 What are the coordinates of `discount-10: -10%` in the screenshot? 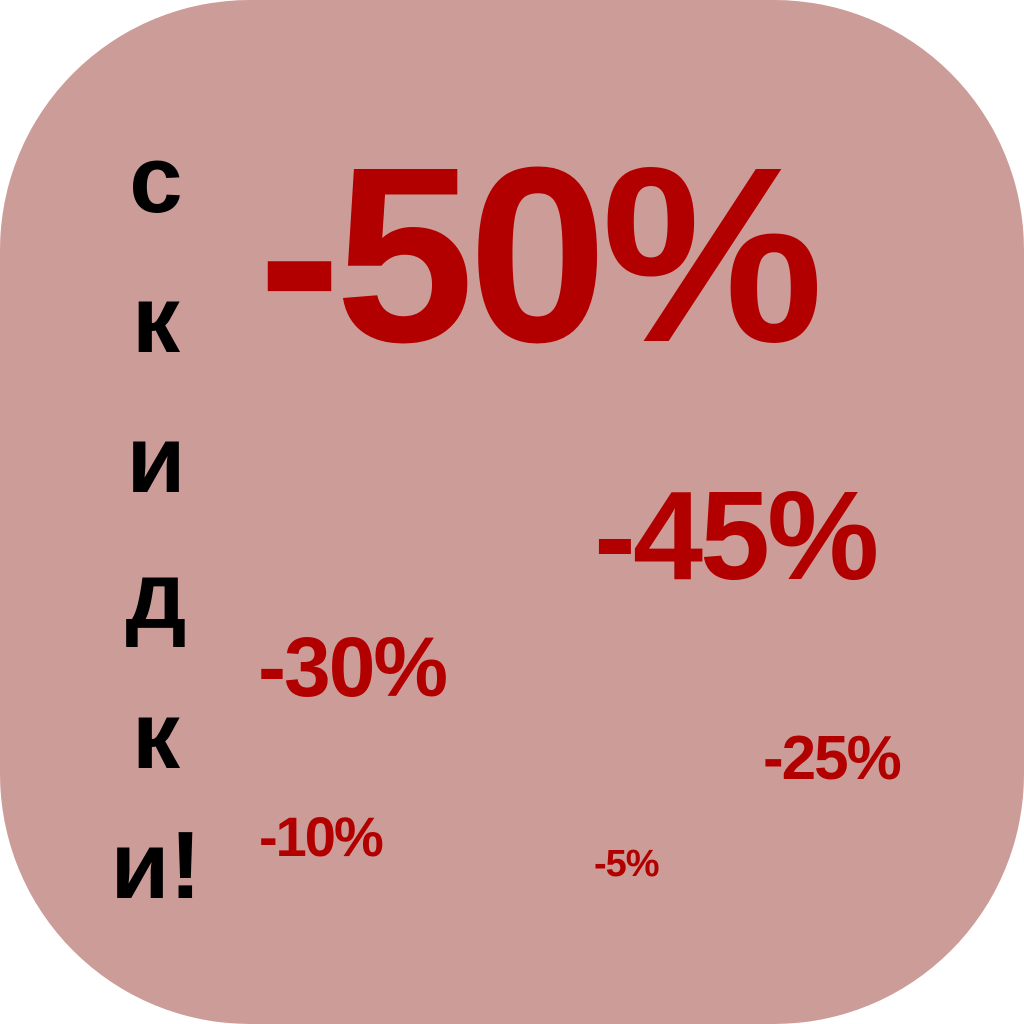 It's located at (321, 836).